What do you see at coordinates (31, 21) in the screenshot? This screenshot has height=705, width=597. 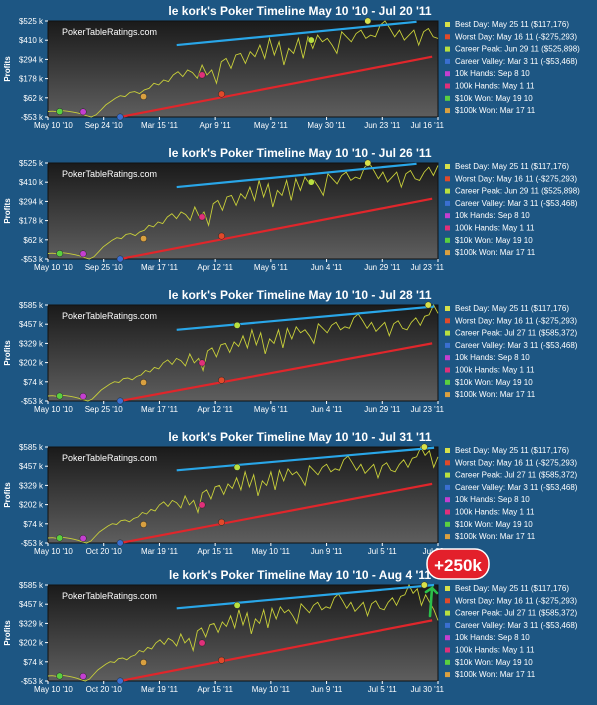 I see `y-tick-label: $525 k` at bounding box center [31, 21].